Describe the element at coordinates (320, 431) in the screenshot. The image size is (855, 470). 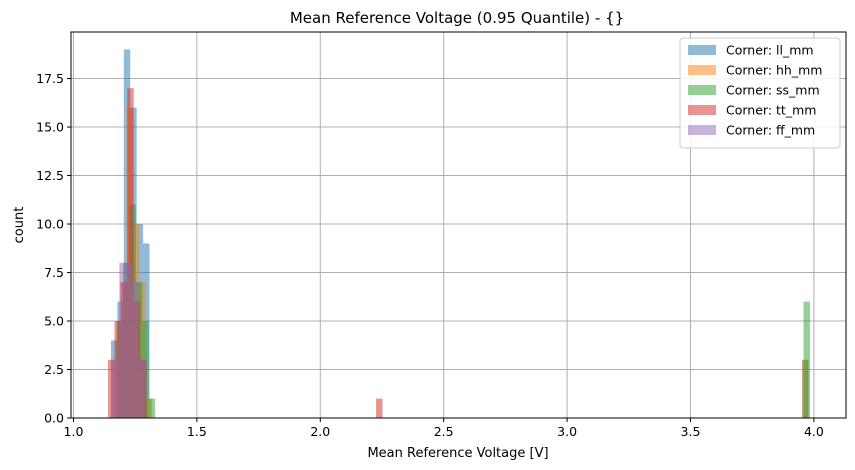
I see `x-tick-label: 2.0` at that location.